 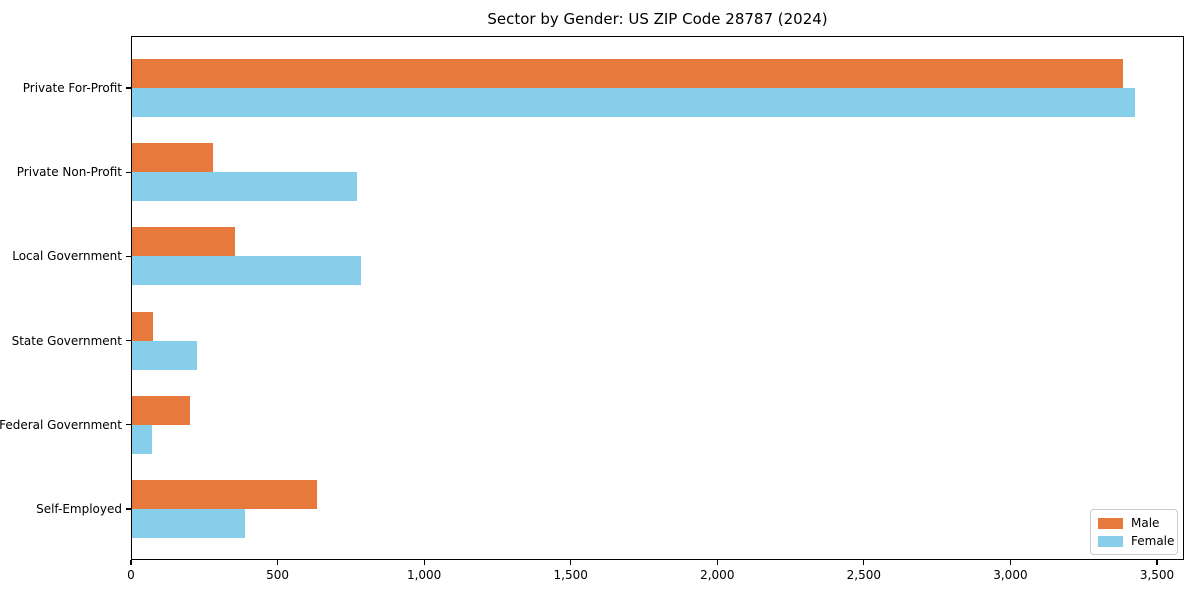 I want to click on x-axis-label-3-500: 3,500, so click(x=1157, y=575).